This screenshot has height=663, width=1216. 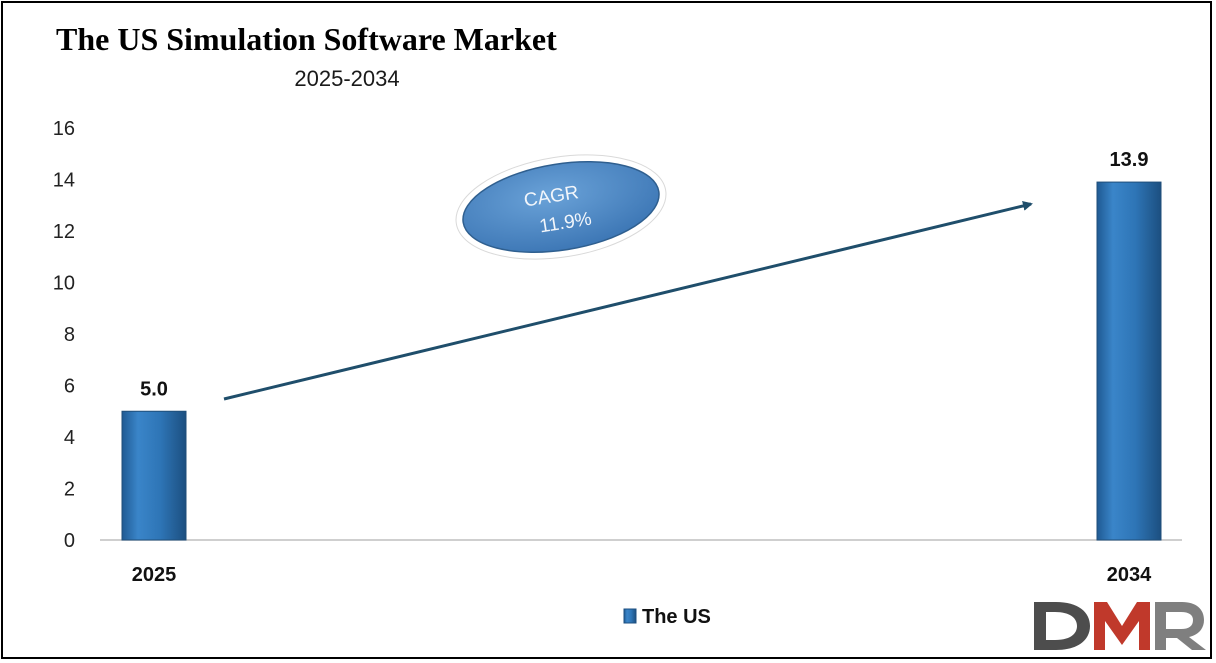 What do you see at coordinates (64, 129) in the screenshot?
I see `y-tick-label: 16` at bounding box center [64, 129].